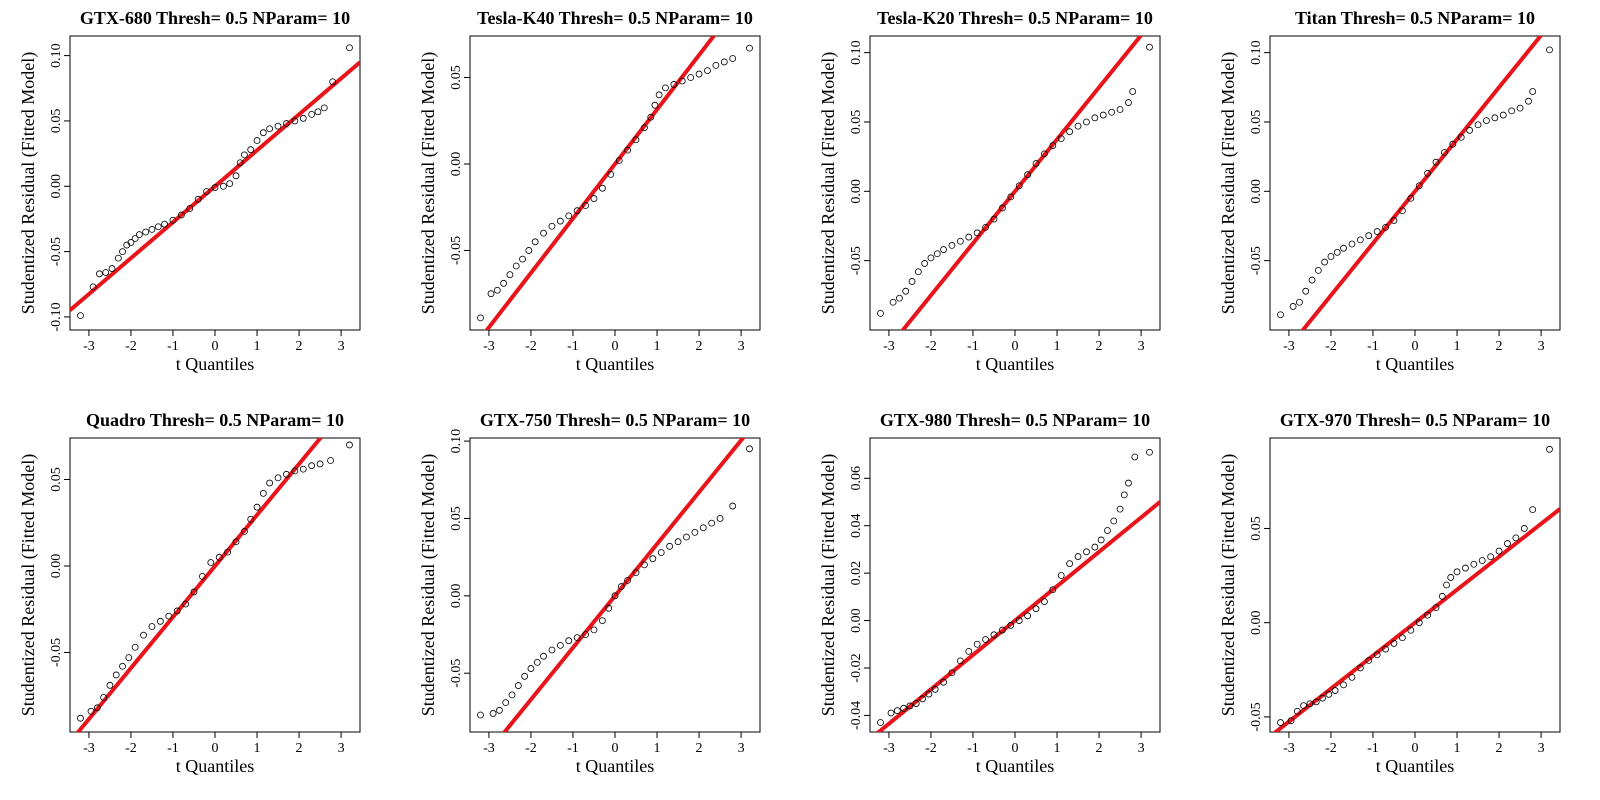 This screenshot has height=800, width=1600. I want to click on plot-frame, so click(615, 183).